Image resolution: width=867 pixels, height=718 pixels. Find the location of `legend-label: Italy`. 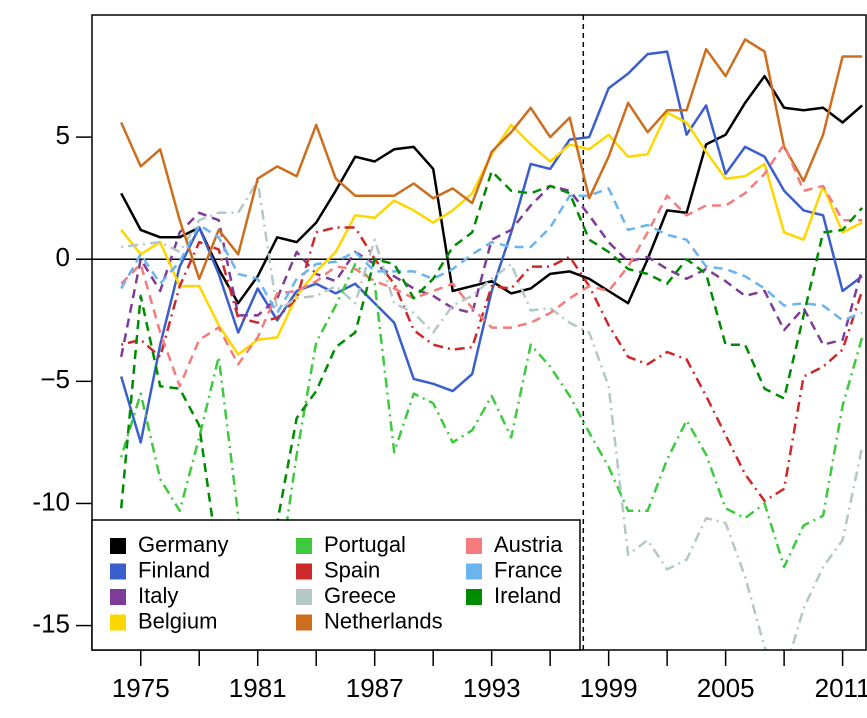

legend-label: Italy is located at coordinates (158, 595).